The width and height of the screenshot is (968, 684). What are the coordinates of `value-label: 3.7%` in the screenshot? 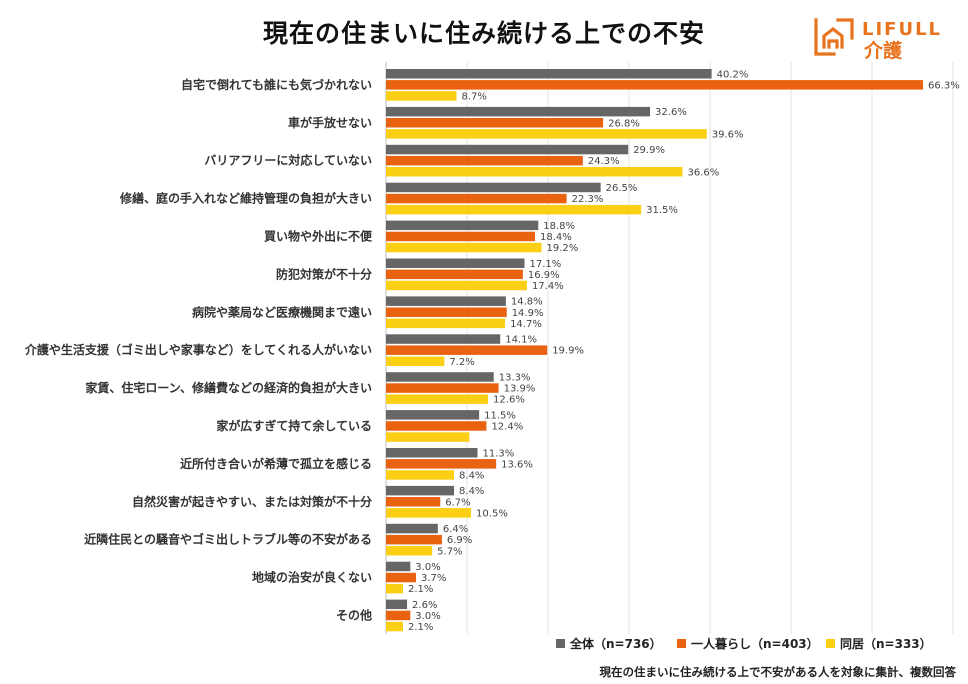 It's located at (433, 578).